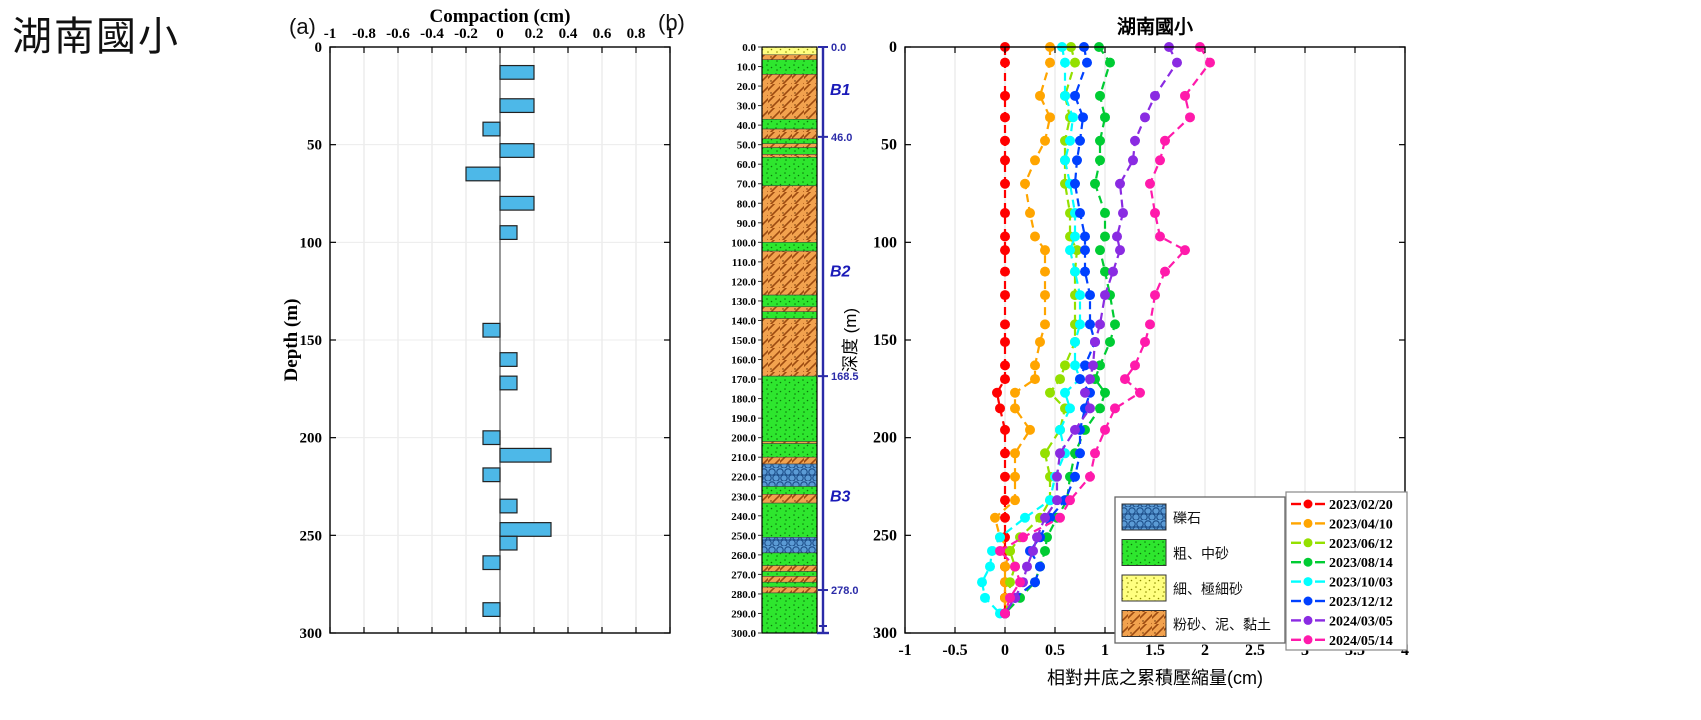 The image size is (1701, 720). Describe the element at coordinates (743, 517) in the screenshot. I see `strat-depth-label: 240.0` at that location.